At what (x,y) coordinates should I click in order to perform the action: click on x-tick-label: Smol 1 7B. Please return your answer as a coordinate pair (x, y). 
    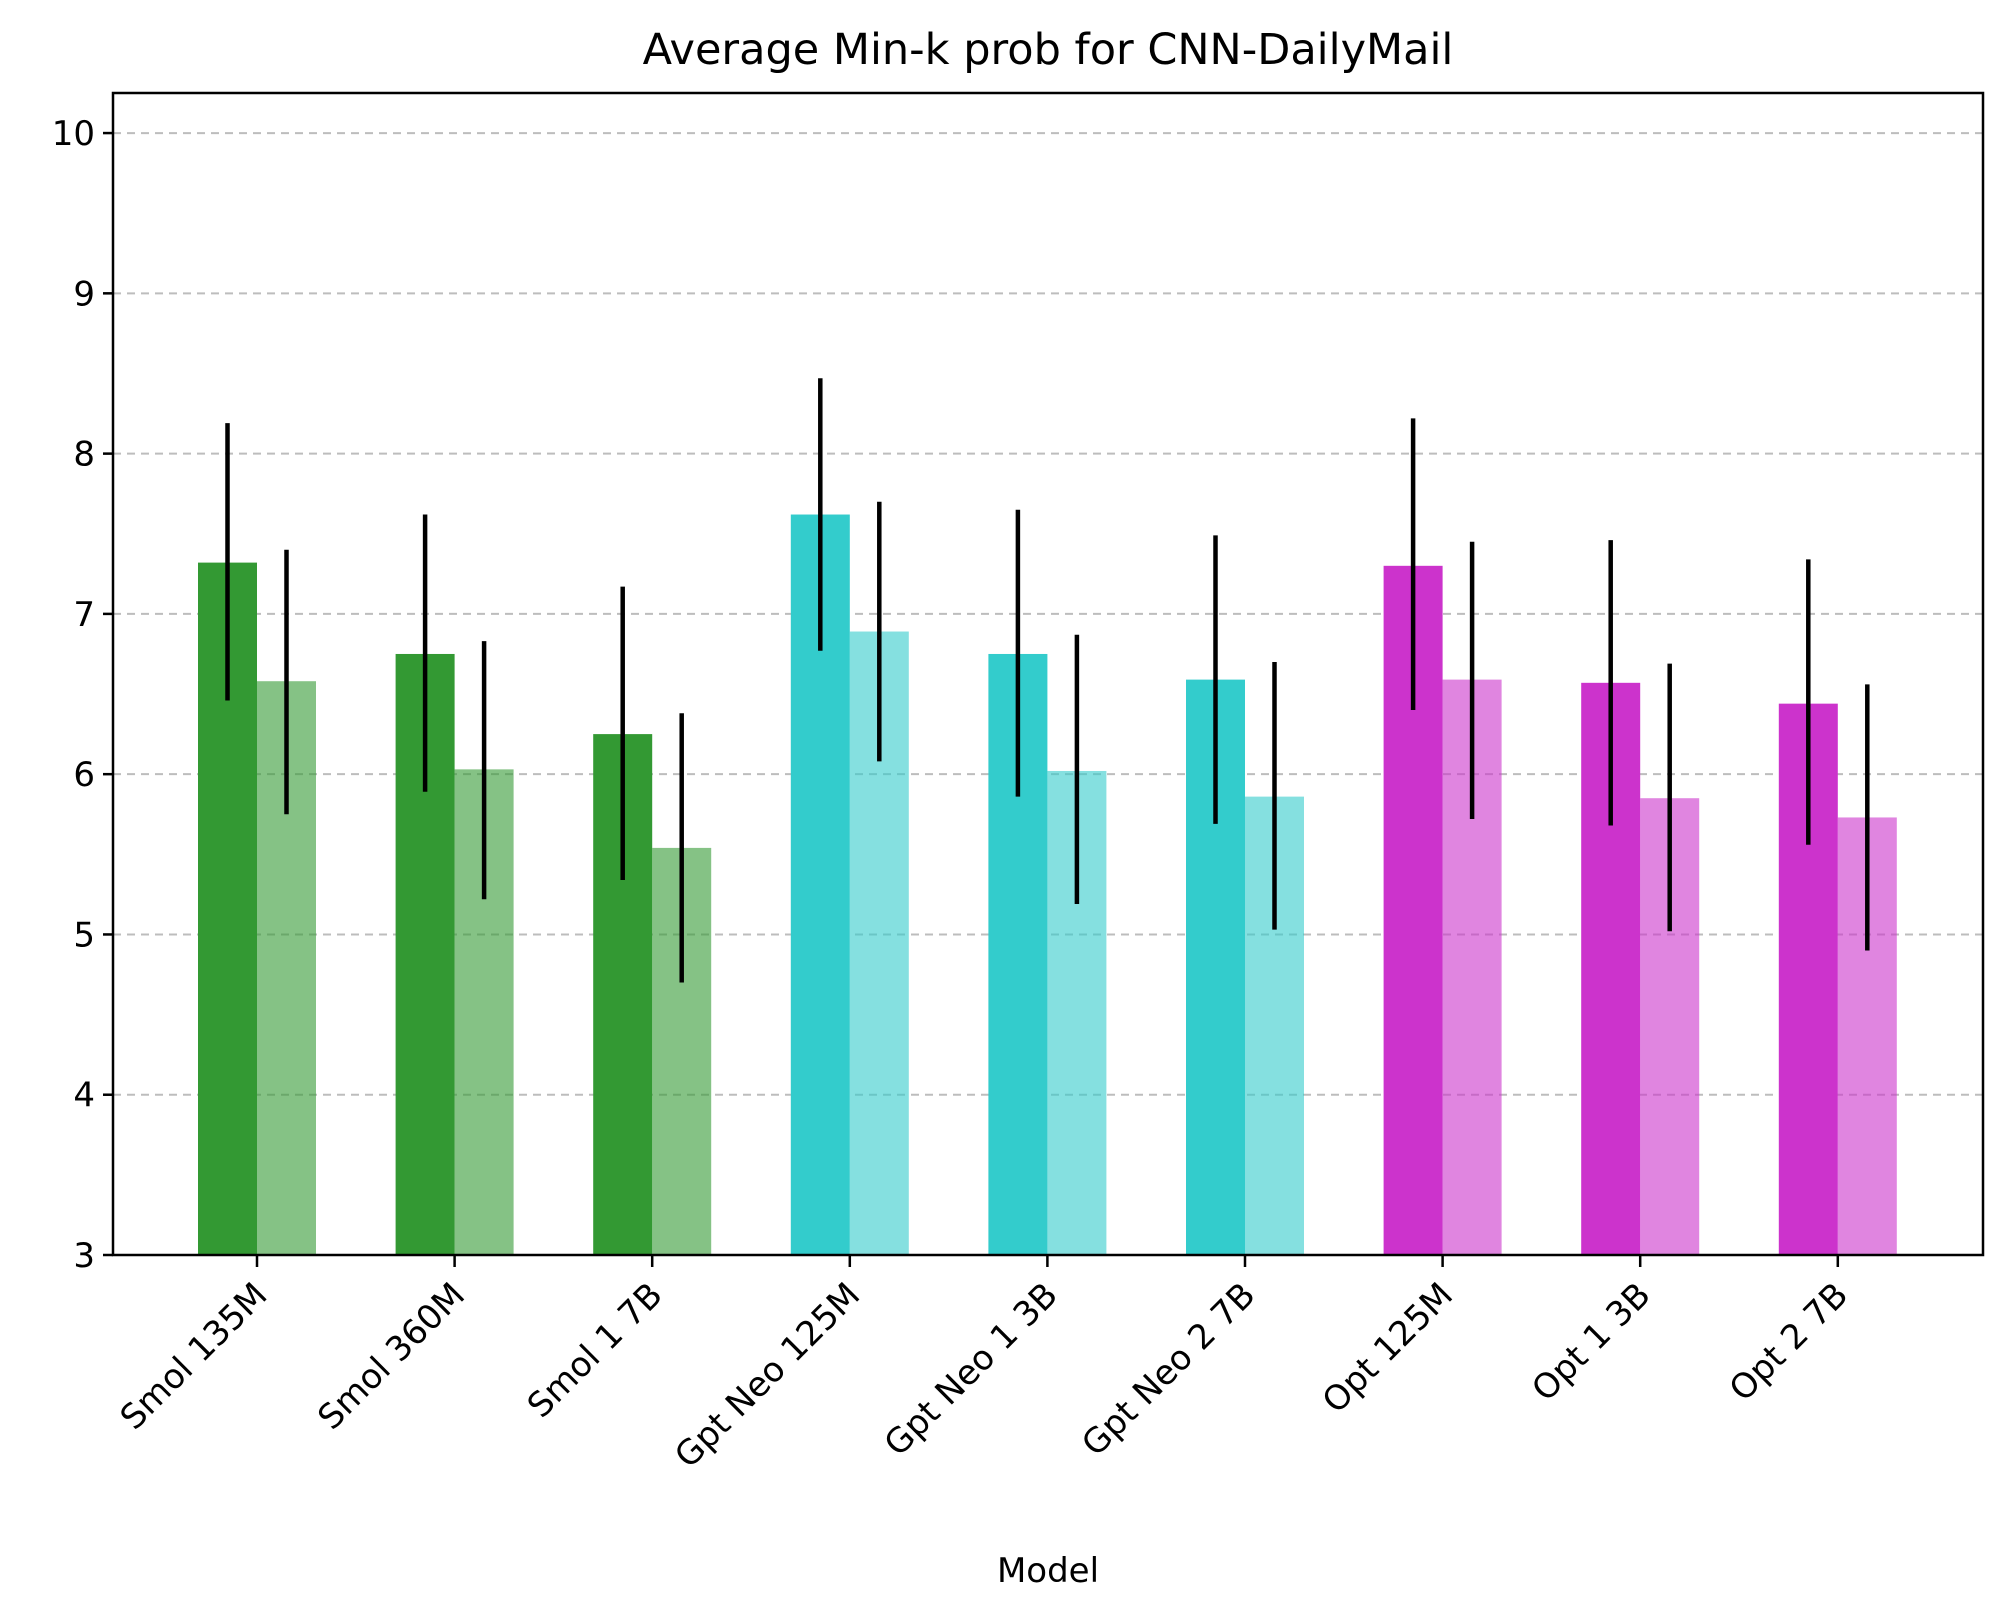
    Looking at the image, I should click on (595, 1350).